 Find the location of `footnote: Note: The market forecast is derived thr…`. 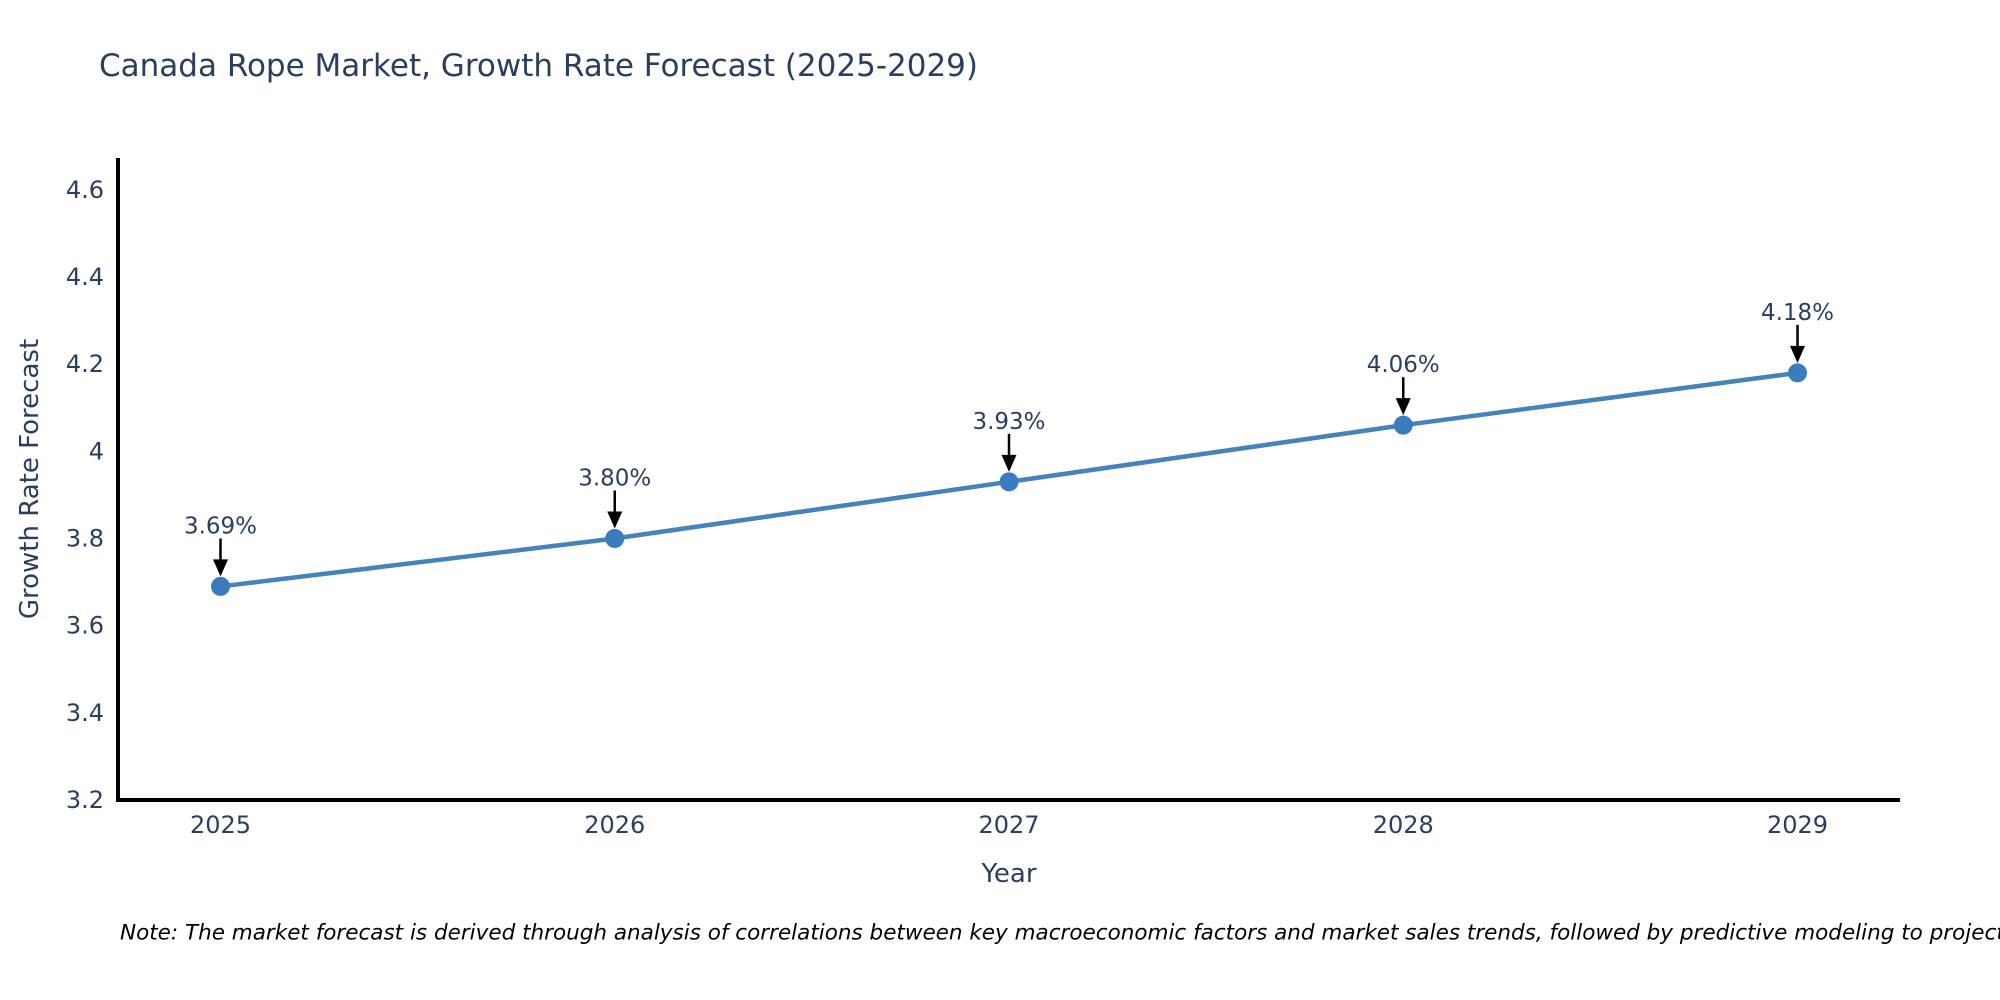

footnote: Note: The market forecast is derived thr… is located at coordinates (1060, 933).